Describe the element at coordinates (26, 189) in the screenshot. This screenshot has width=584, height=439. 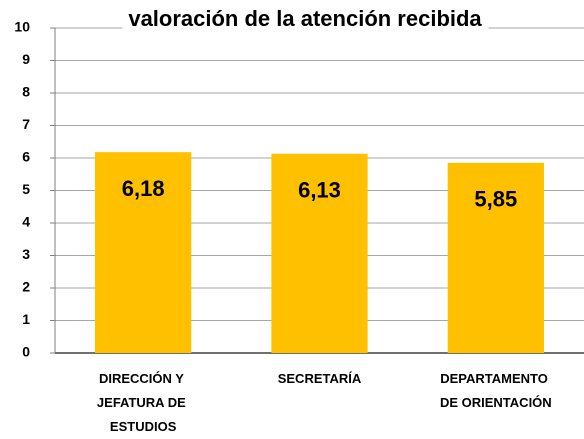
I see `y-tick-label: 5` at that location.